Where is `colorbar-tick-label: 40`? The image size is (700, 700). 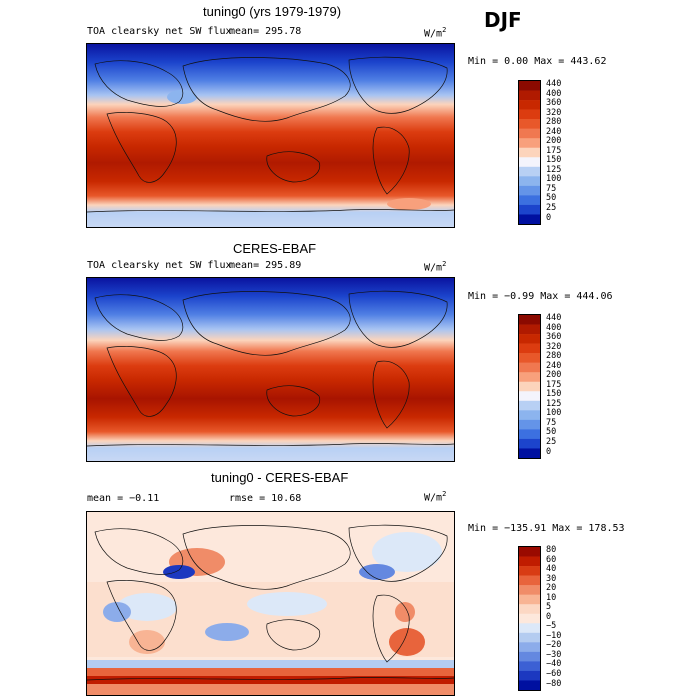 colorbar-tick-label: 40 is located at coordinates (551, 569).